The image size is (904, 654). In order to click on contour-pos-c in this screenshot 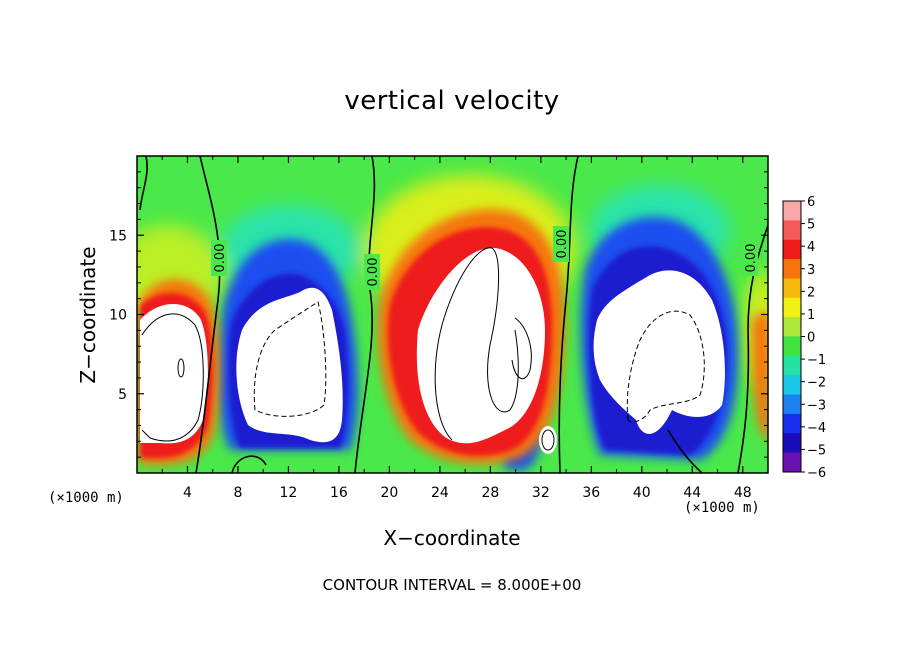, I will do `click(548, 440)`.